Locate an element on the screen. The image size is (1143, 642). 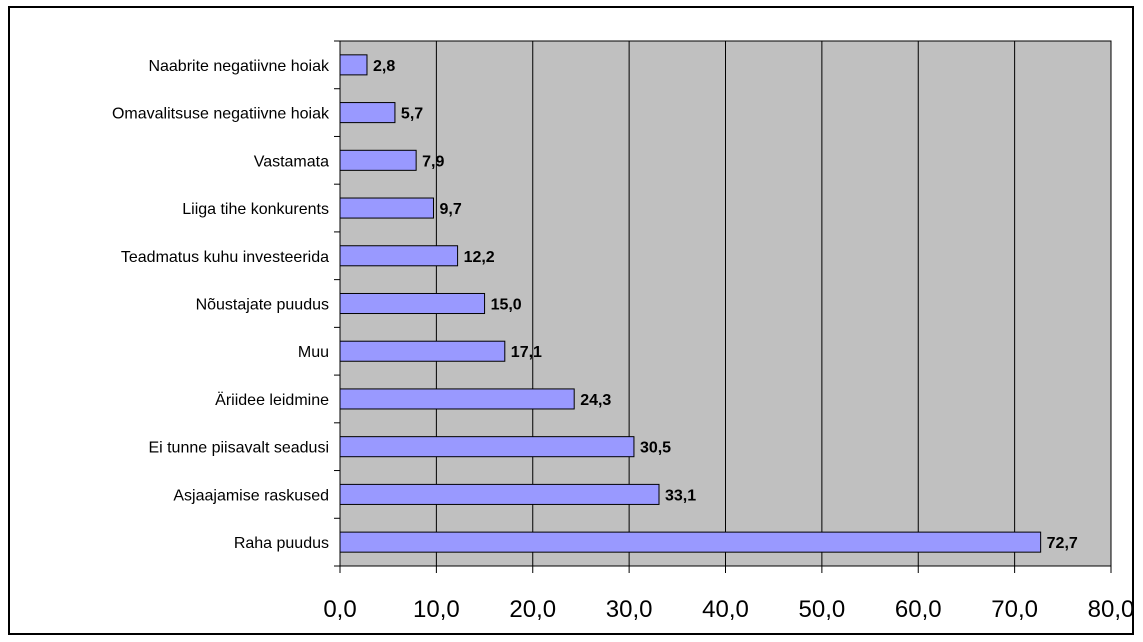
value-label: 72,7 is located at coordinates (1062, 543).